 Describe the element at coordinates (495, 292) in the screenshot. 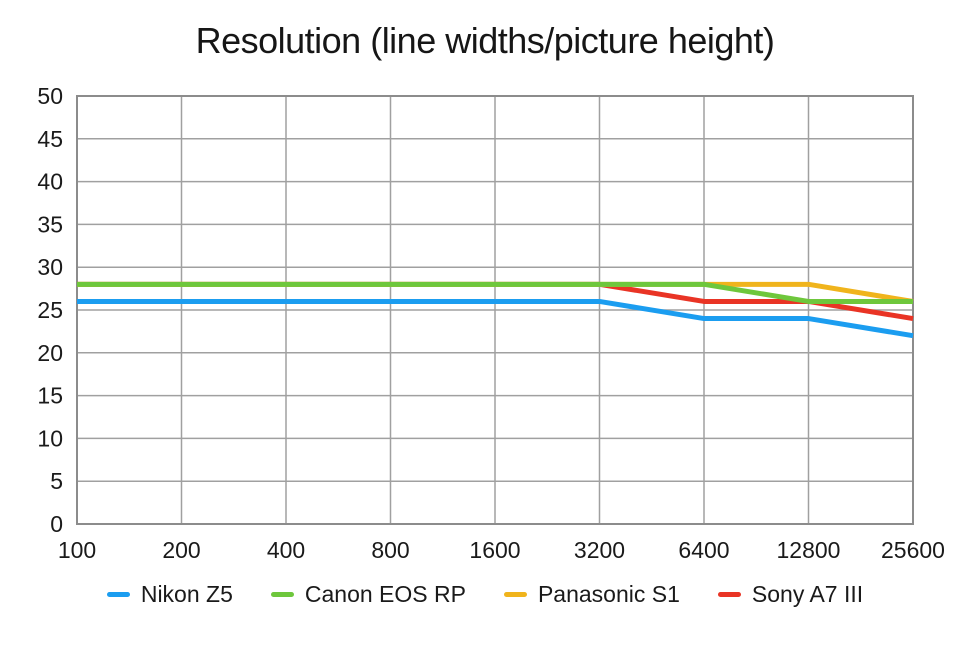

I see `series-line-canon-eos-rp` at that location.